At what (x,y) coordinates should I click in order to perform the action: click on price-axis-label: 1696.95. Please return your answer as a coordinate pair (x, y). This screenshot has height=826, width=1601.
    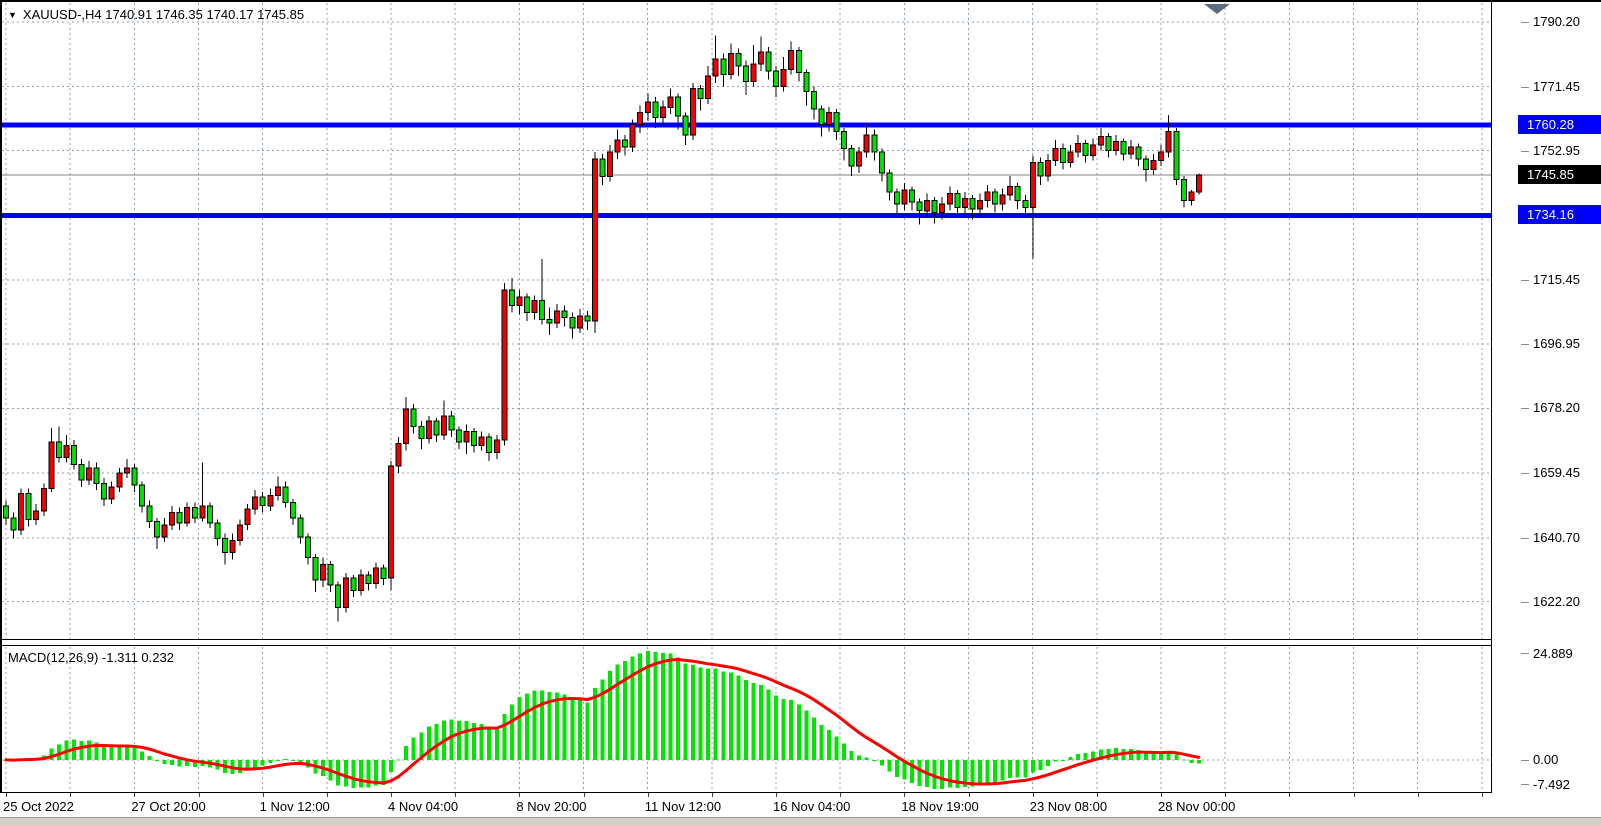
    Looking at the image, I should click on (1556, 343).